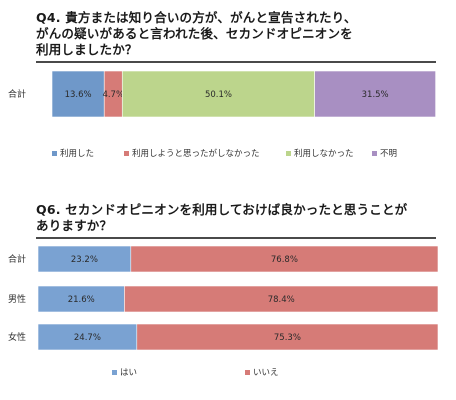 This screenshot has width=456, height=400. What do you see at coordinates (236, 62) in the screenshot?
I see `q4-title-underline` at bounding box center [236, 62].